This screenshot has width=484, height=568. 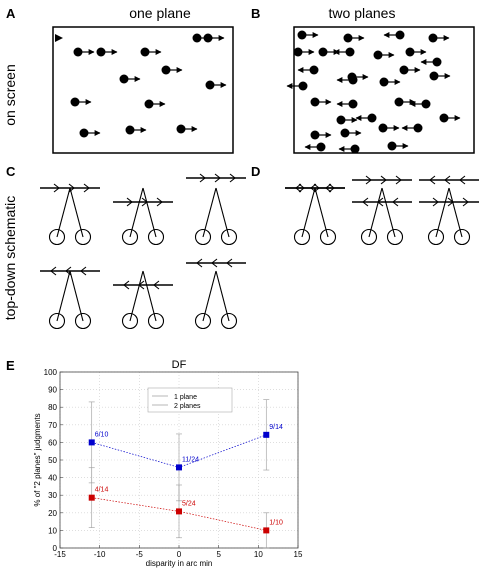 I want to click on schematic-c2, so click(x=143, y=216).